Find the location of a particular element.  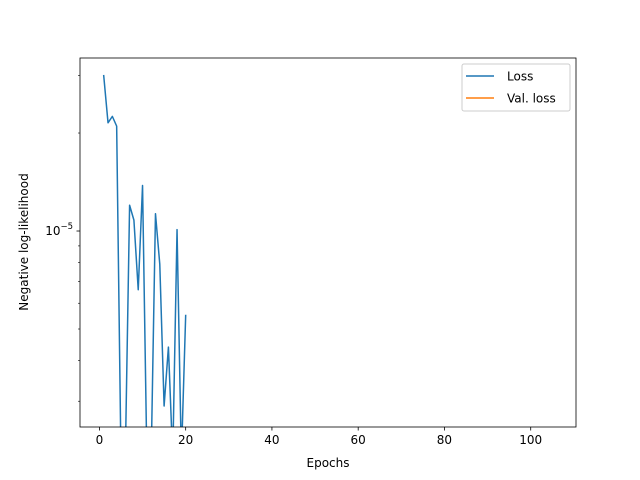

legend: Loss Val. loss is located at coordinates (516, 87).